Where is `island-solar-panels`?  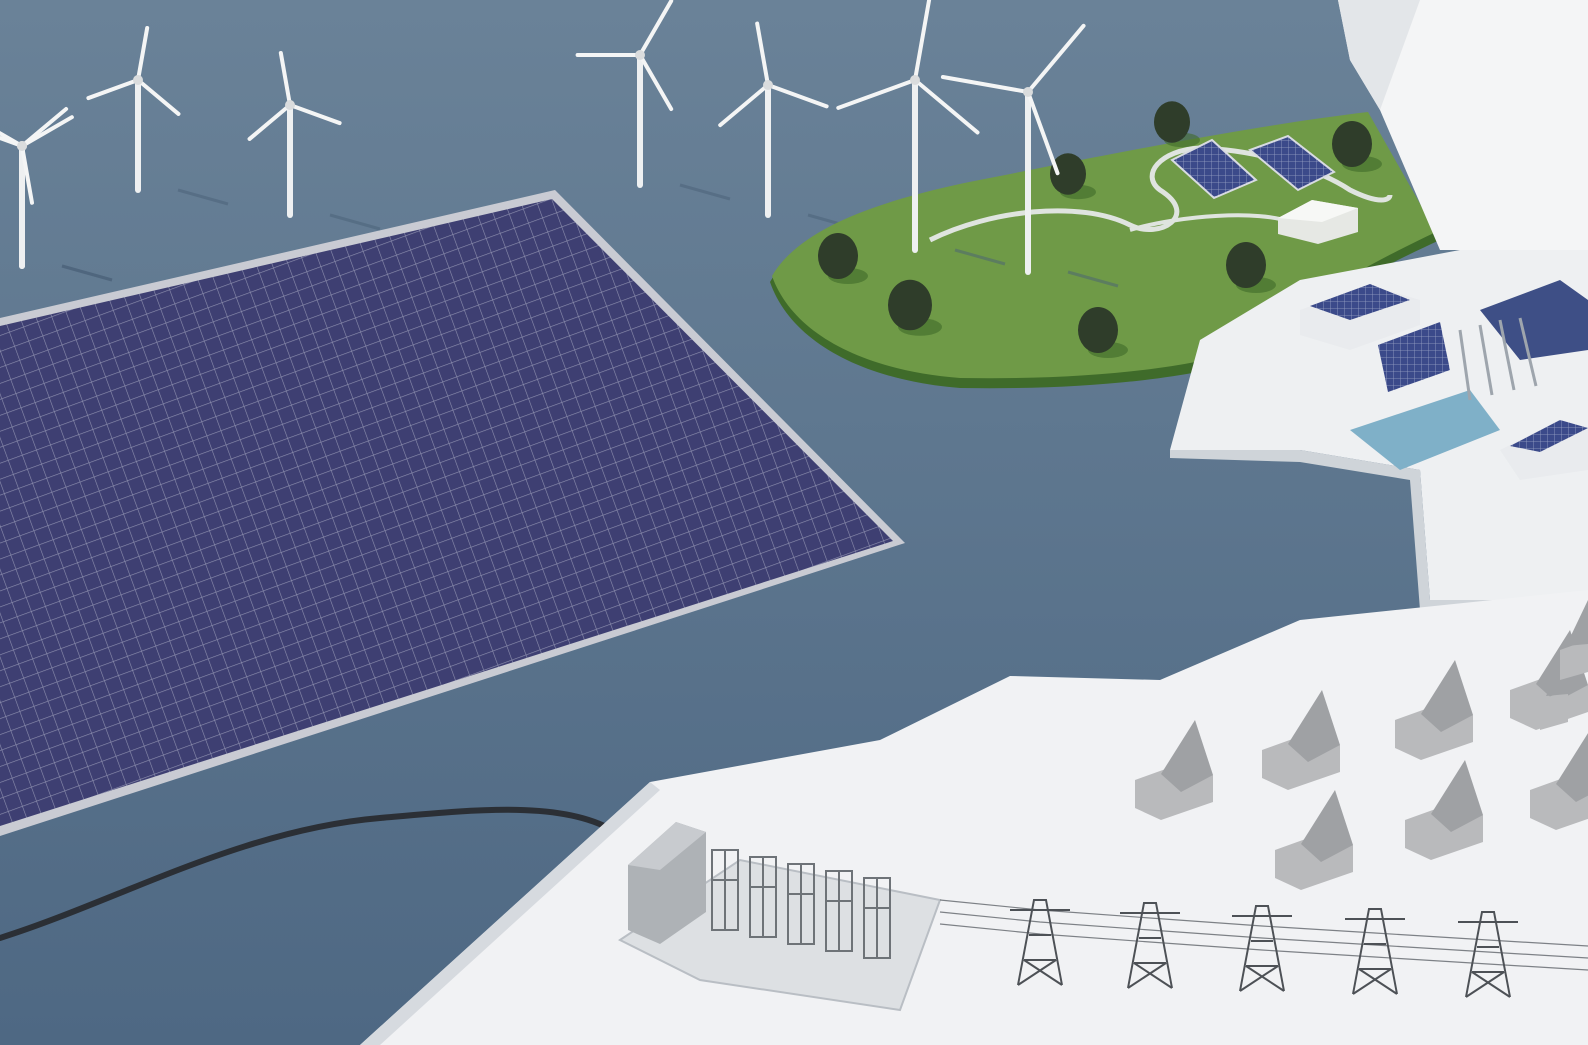 island-solar-panels is located at coordinates (1253, 167).